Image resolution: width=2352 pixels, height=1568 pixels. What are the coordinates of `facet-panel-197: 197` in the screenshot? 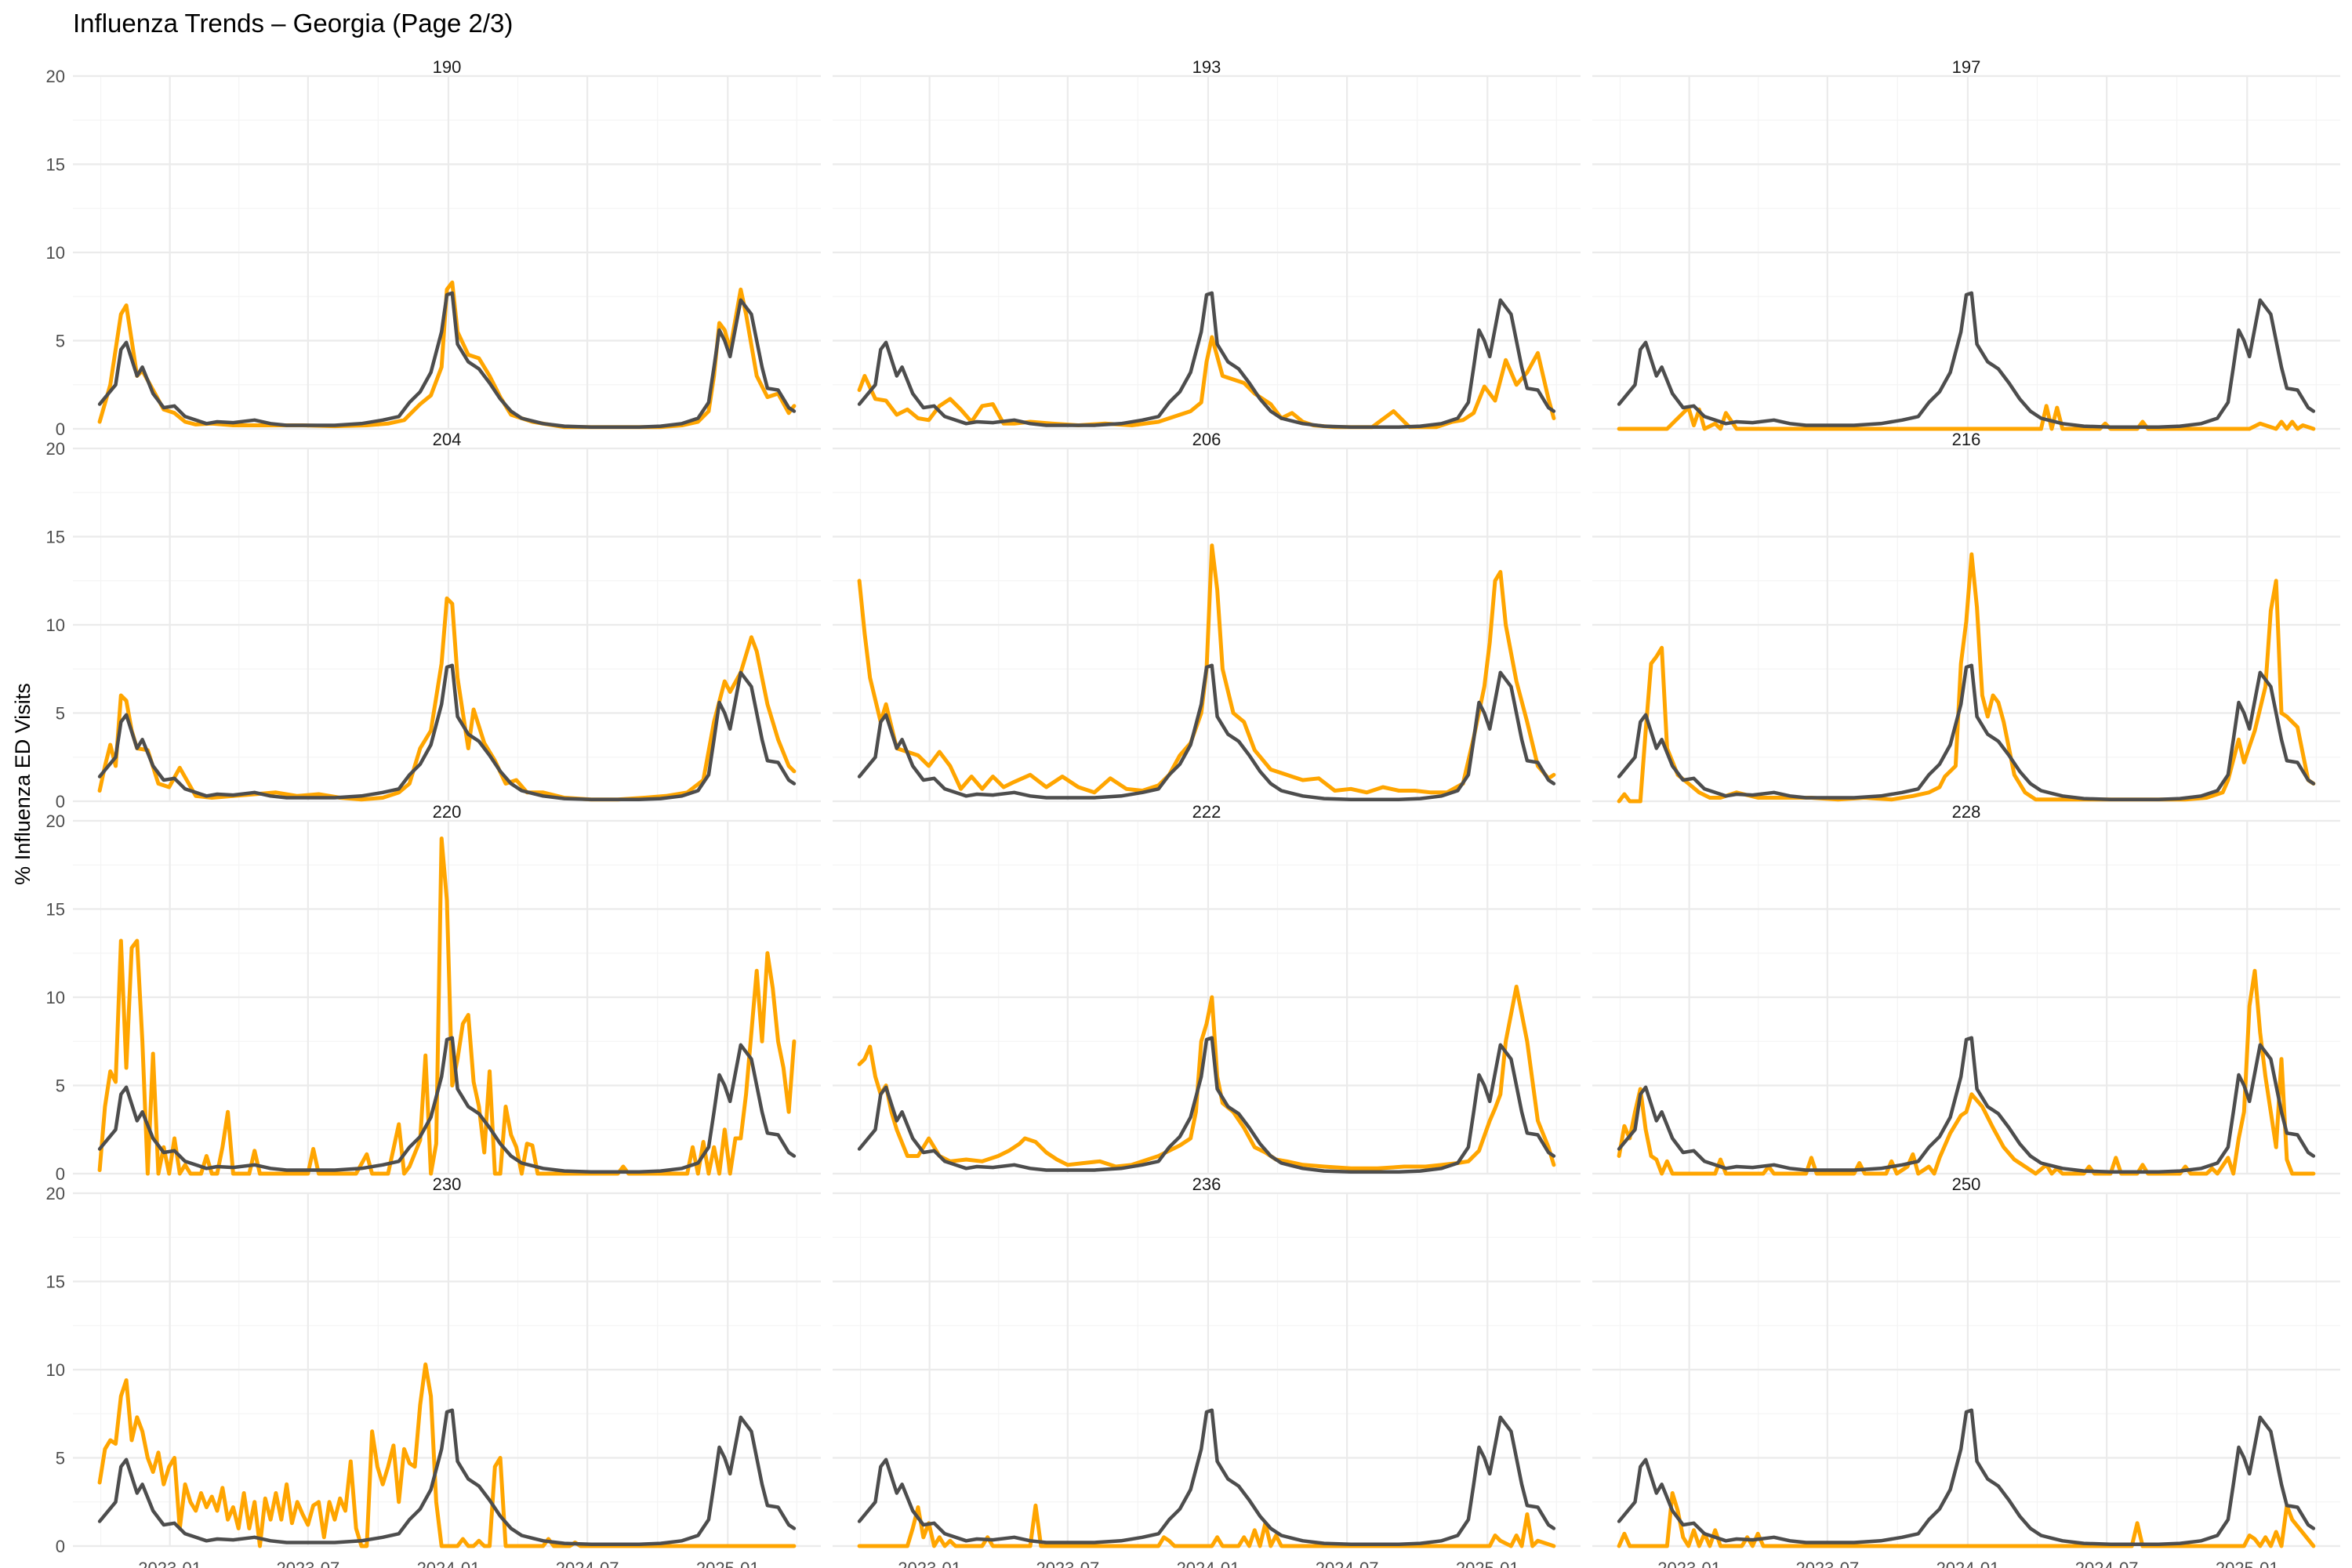 It's located at (1966, 244).